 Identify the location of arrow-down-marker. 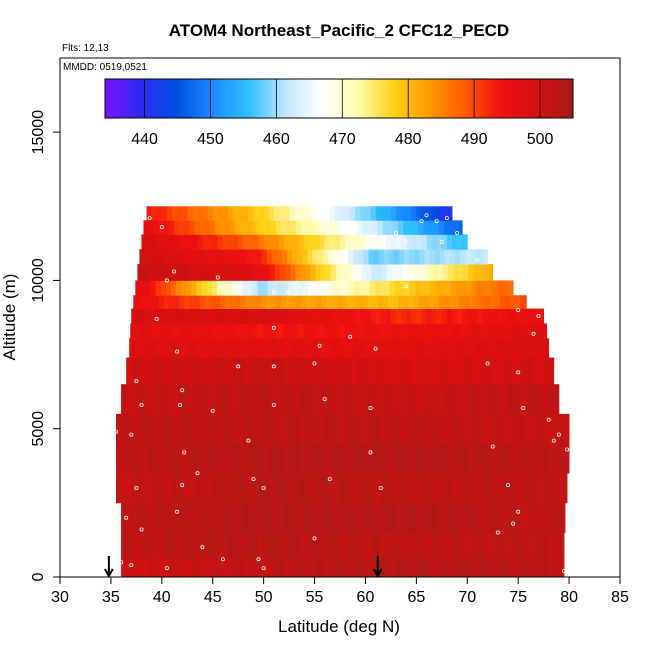
(377, 567).